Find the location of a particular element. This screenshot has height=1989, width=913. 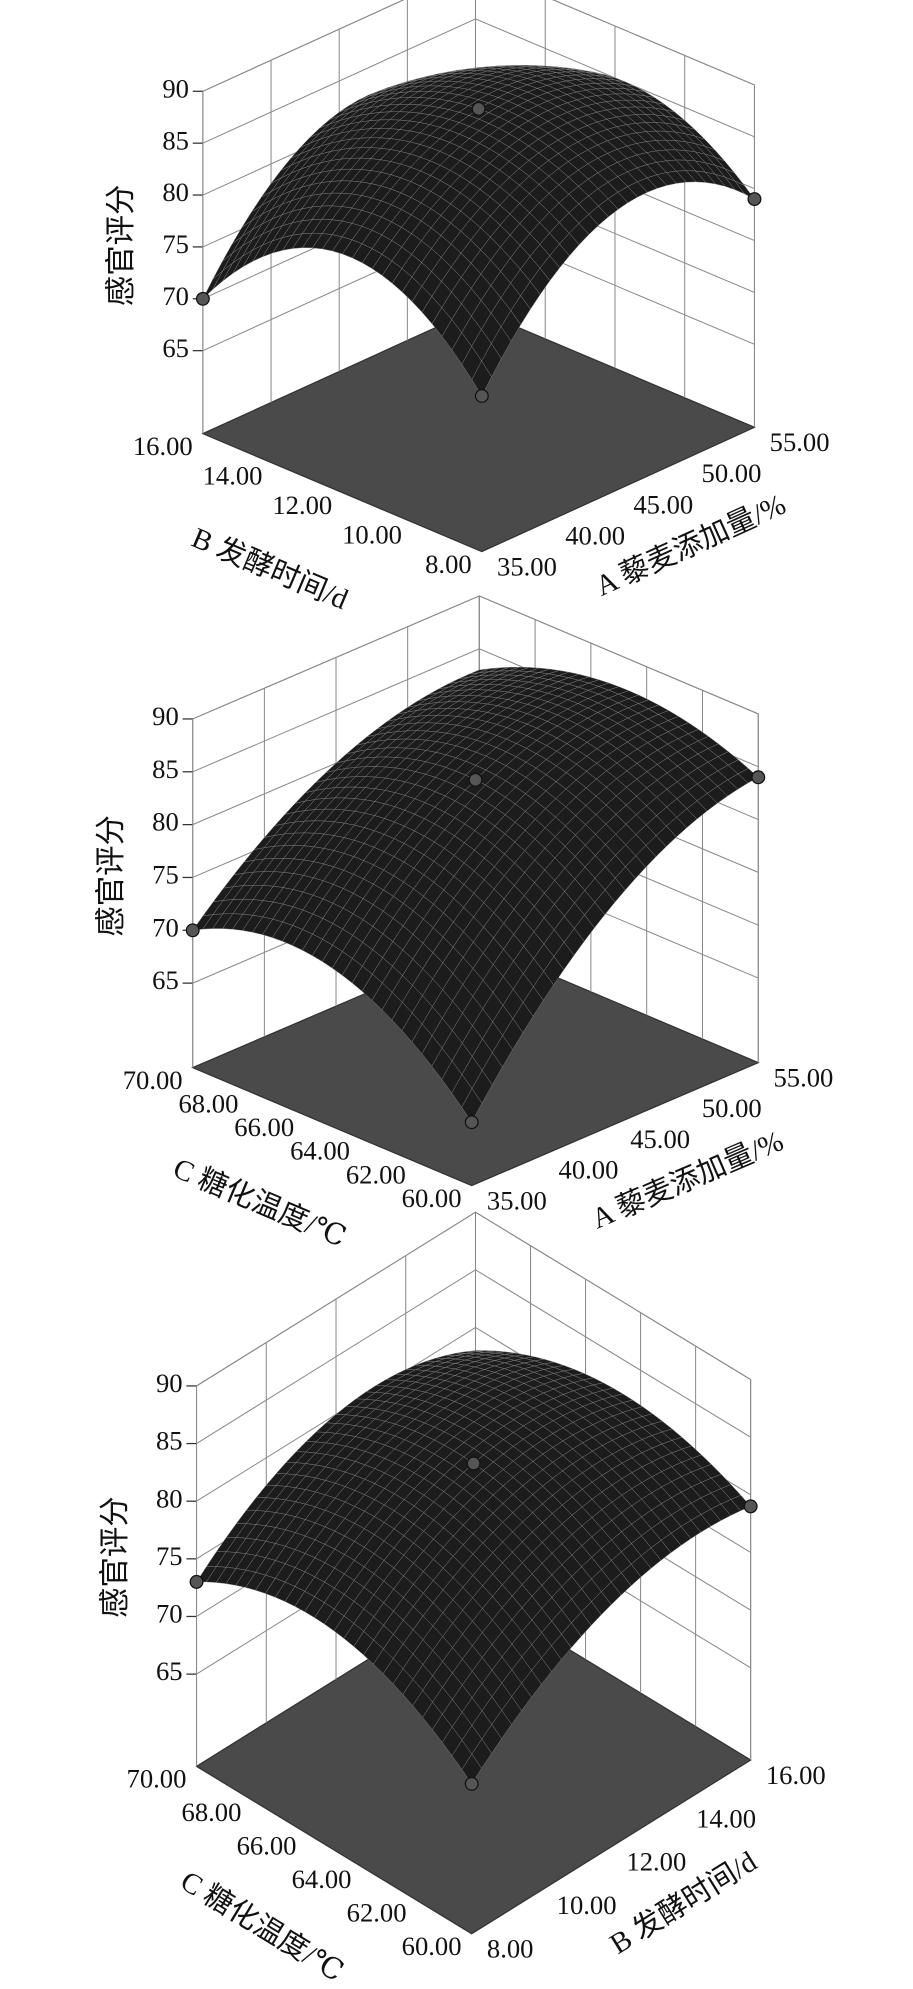

x-tick-label: 16.00 is located at coordinates (796, 1775).